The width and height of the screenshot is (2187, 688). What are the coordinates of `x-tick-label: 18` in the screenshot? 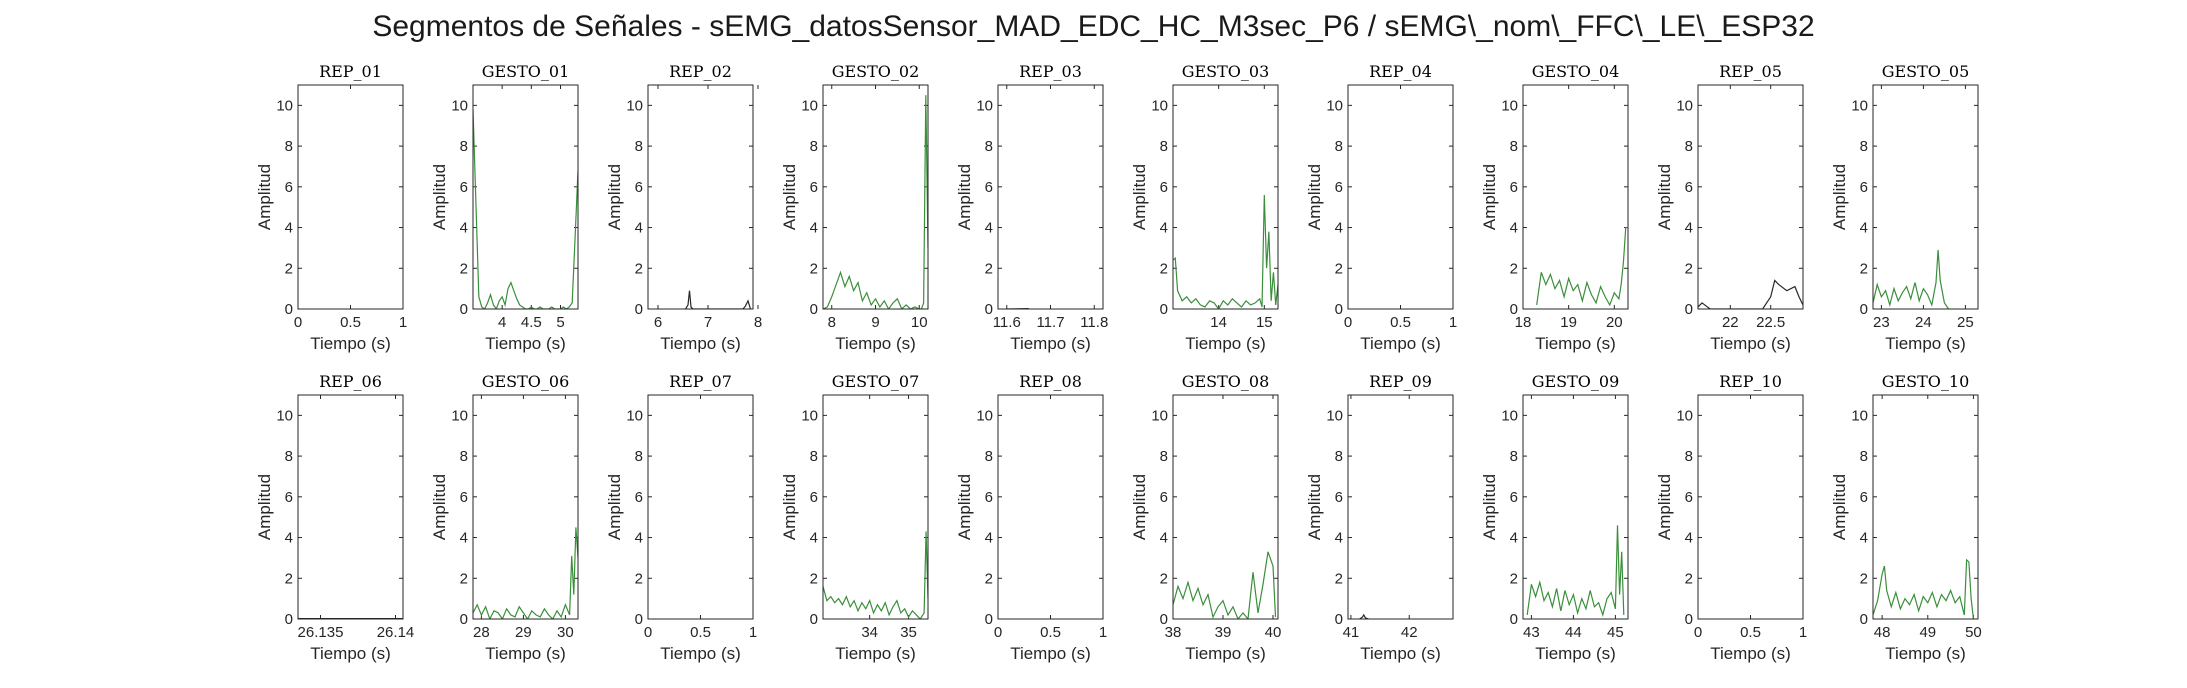 It's located at (1523, 322).